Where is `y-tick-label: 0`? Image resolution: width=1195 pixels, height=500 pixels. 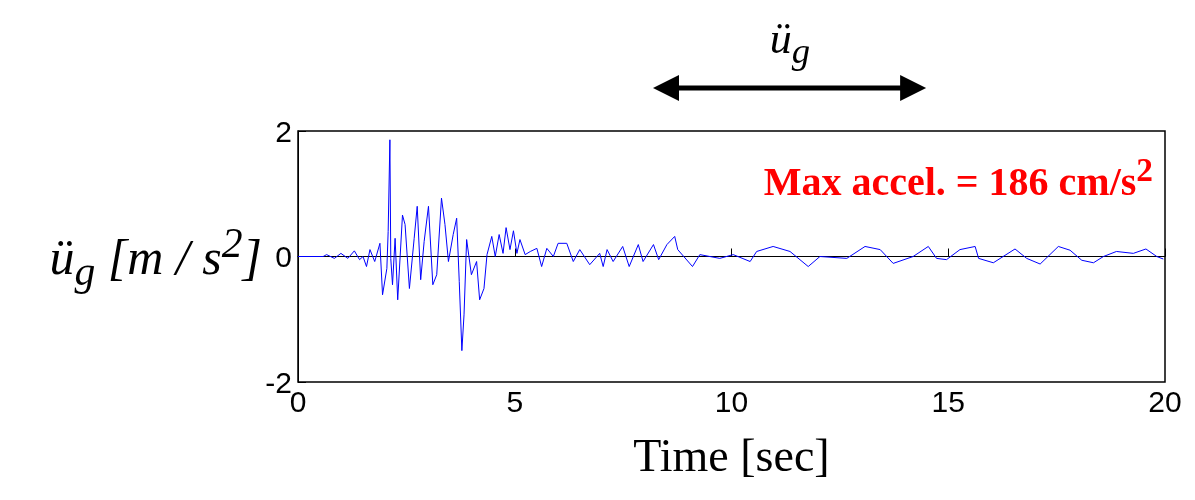
y-tick-label: 0 is located at coordinates (283, 256).